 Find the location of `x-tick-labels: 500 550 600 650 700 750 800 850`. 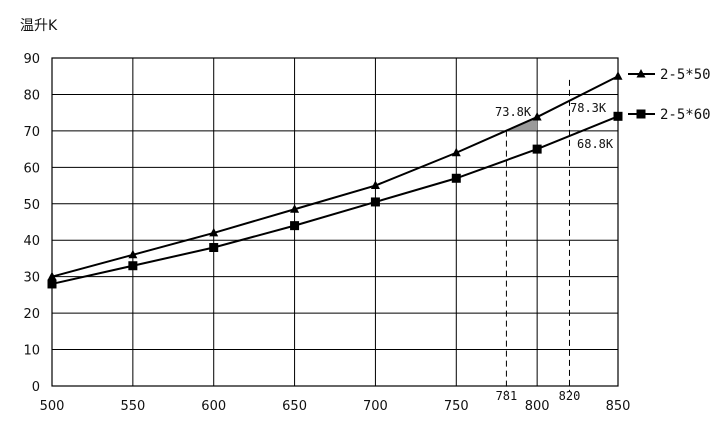

x-tick-labels: 500 550 600 650 700 750 800 850 is located at coordinates (335, 406).